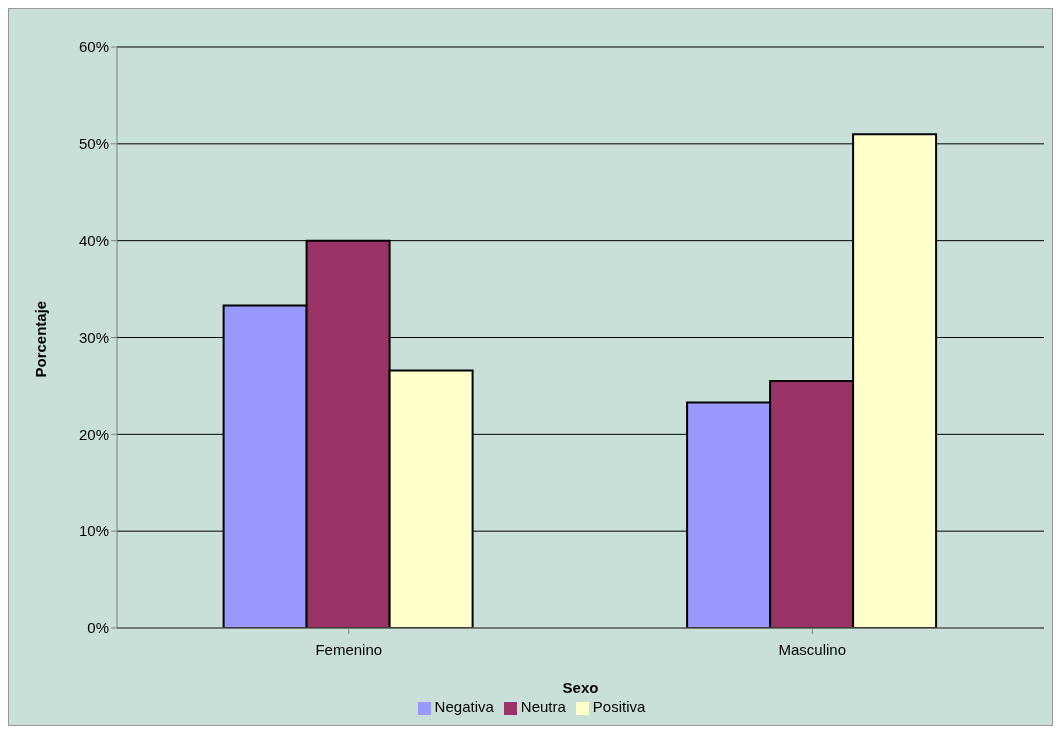  I want to click on y-tick-label: 0%, so click(98, 628).